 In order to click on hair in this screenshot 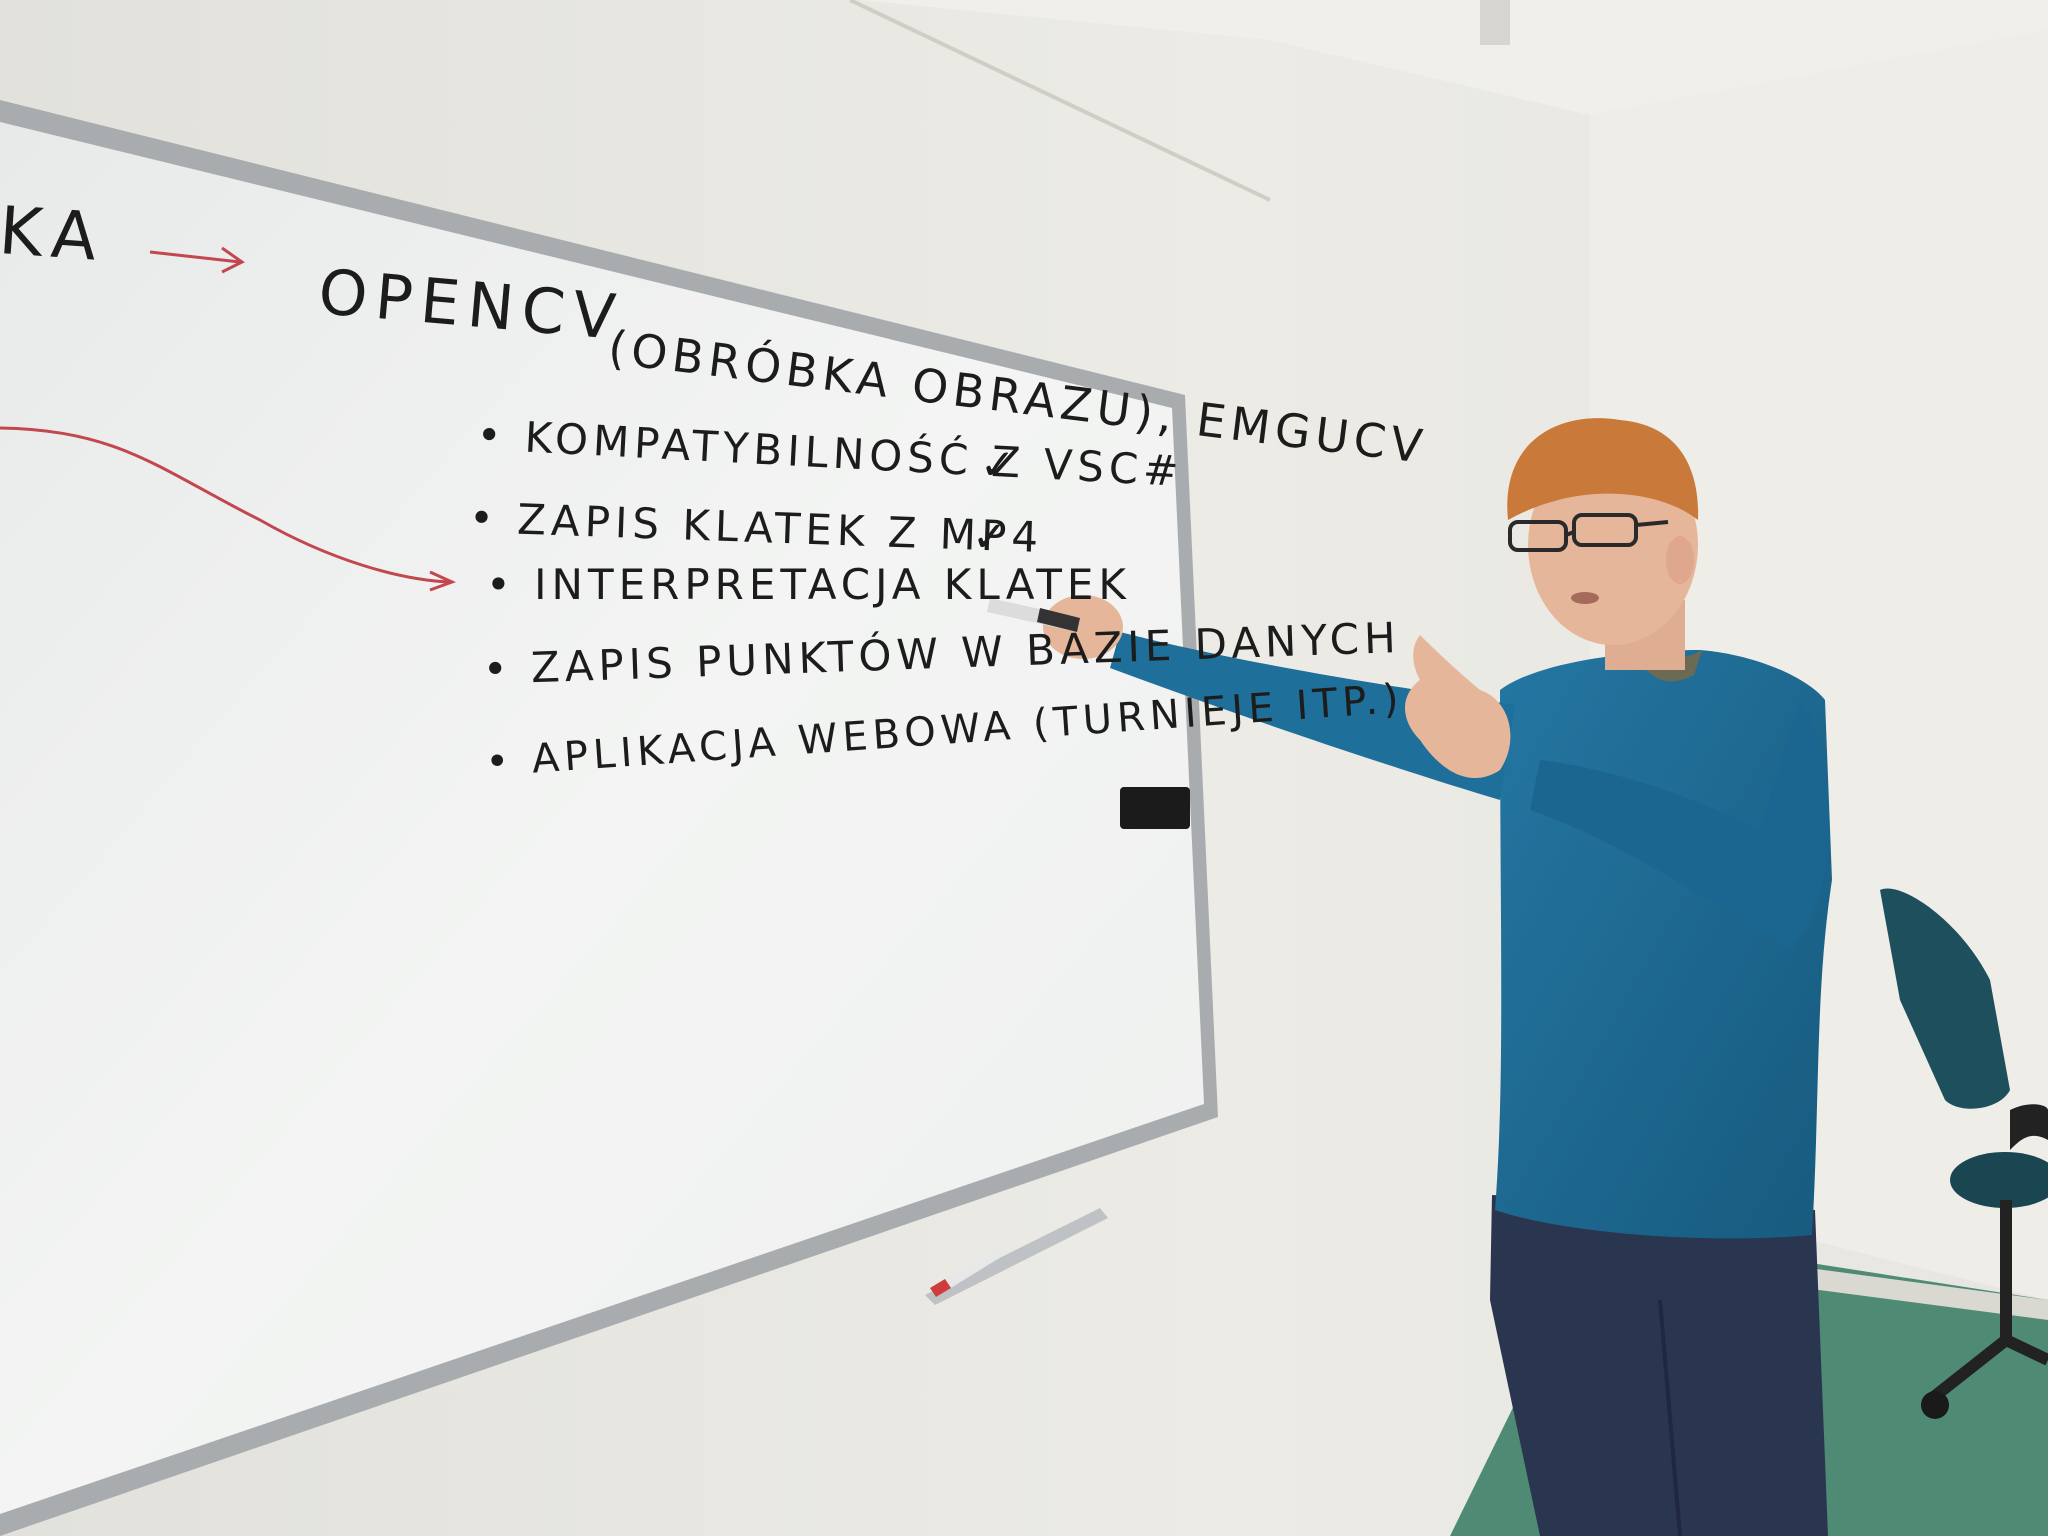, I will do `click(1603, 469)`.